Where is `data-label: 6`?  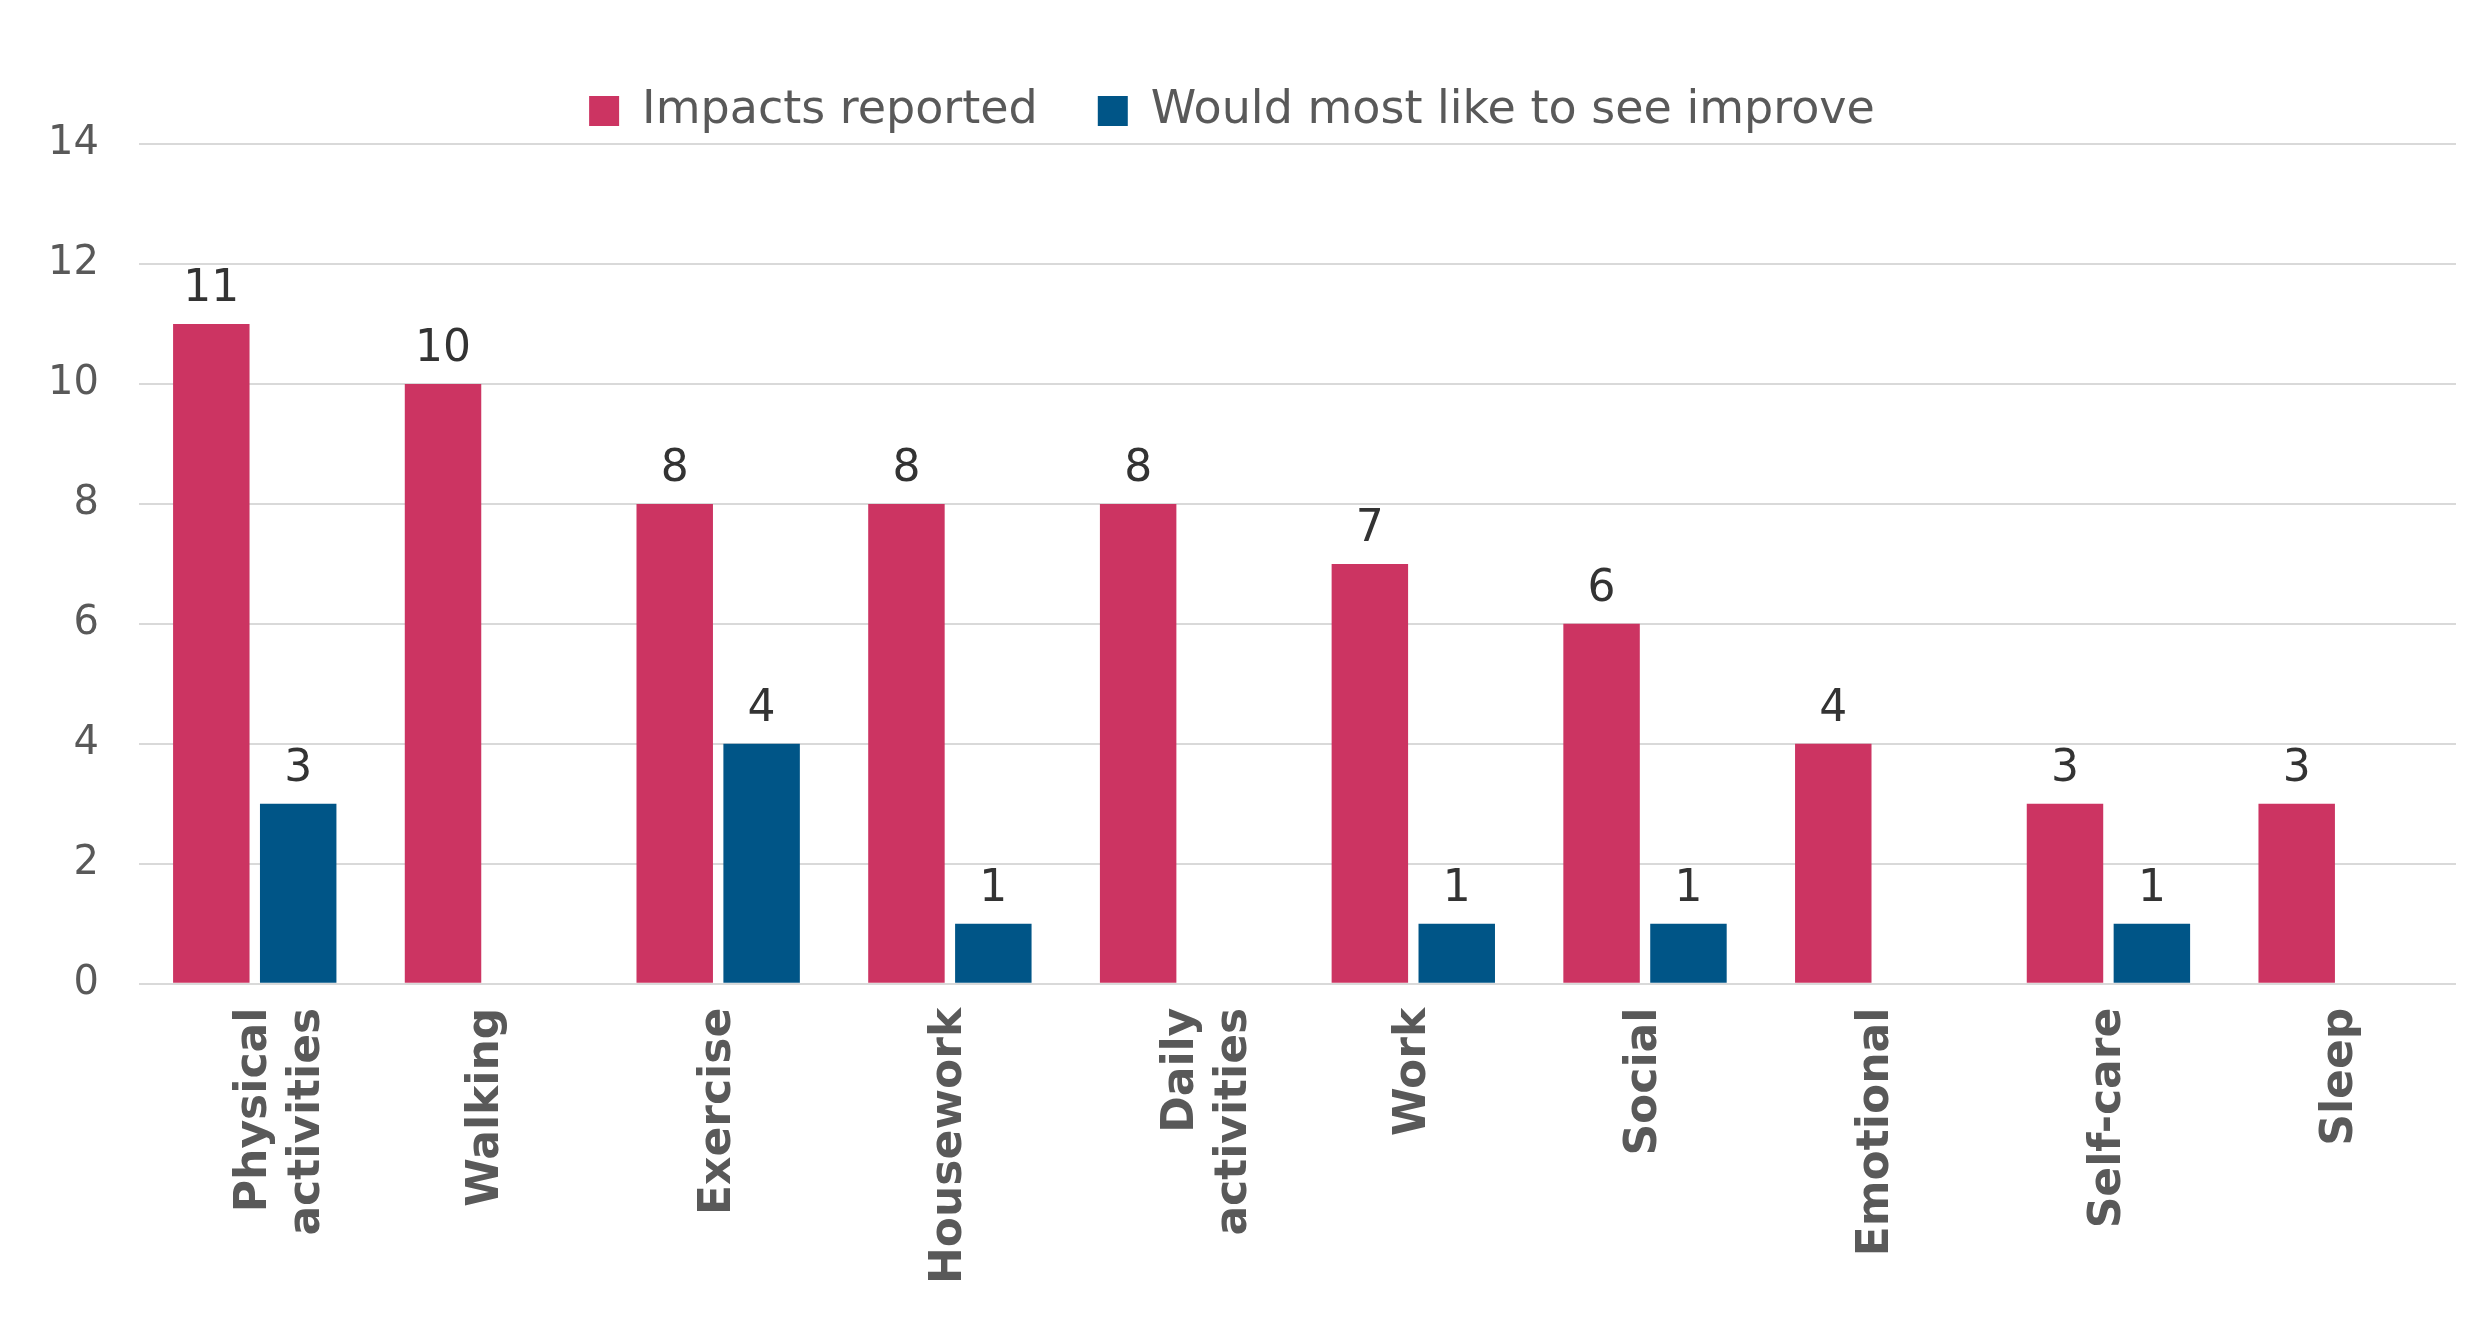 data-label: 6 is located at coordinates (1601, 586).